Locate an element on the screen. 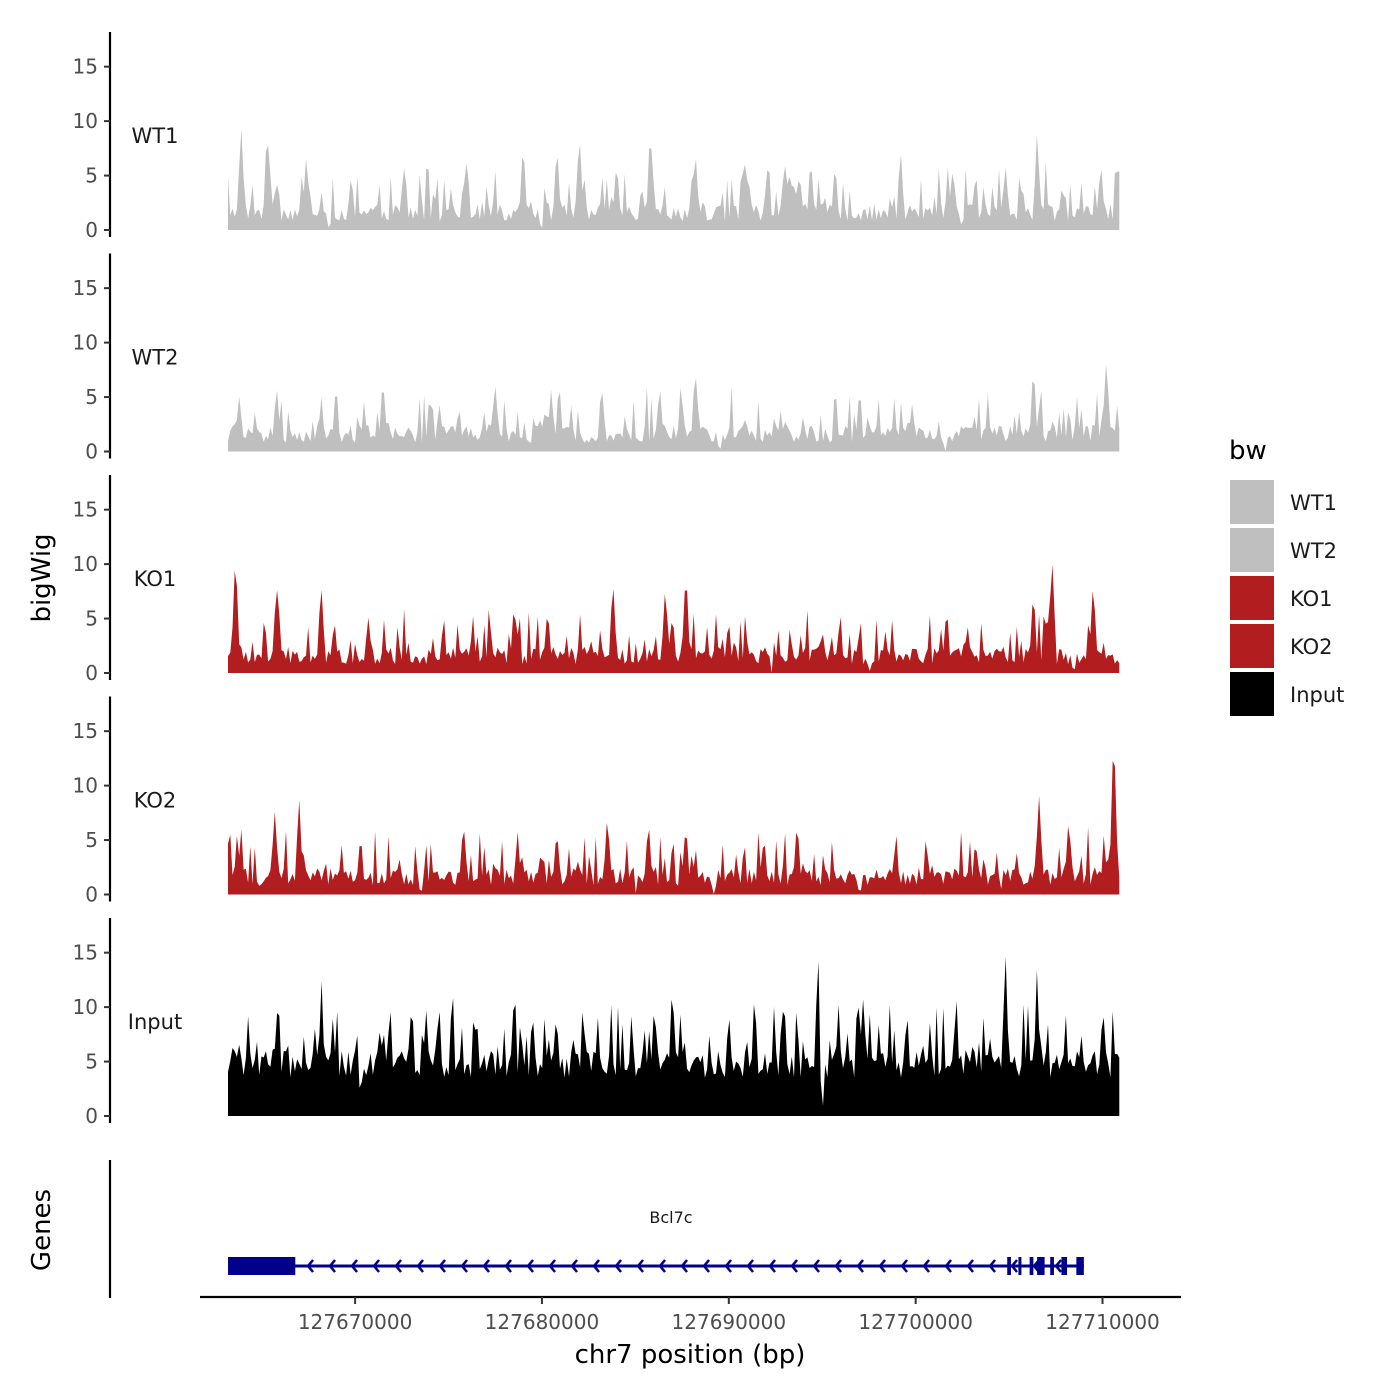  legend-title: bw is located at coordinates (1248, 451).